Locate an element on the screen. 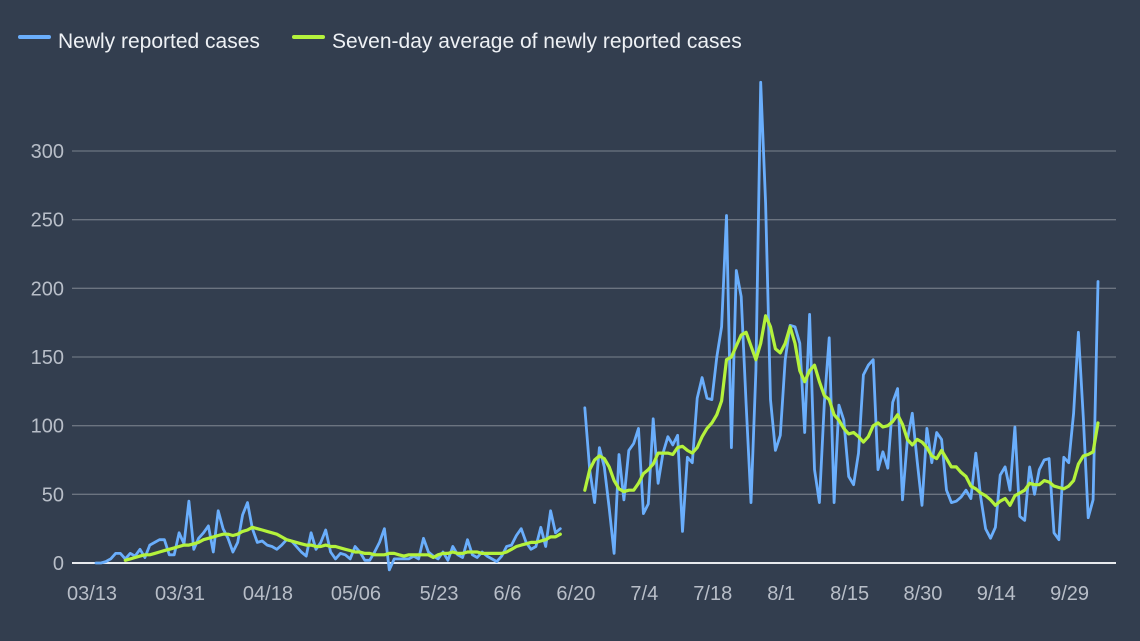  x-tick-label: 6/20 is located at coordinates (575, 594).